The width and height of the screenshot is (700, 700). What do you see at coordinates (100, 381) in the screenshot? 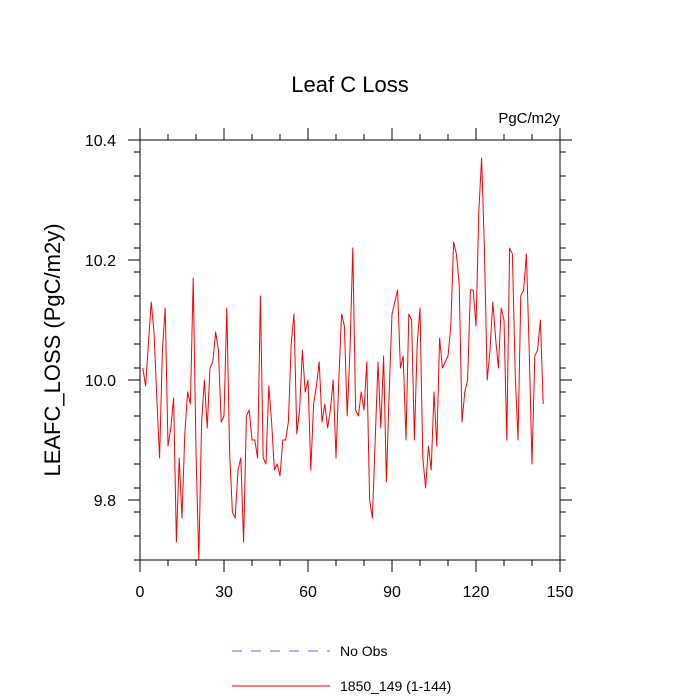
I see `y-tick-label: 10.0` at bounding box center [100, 381].